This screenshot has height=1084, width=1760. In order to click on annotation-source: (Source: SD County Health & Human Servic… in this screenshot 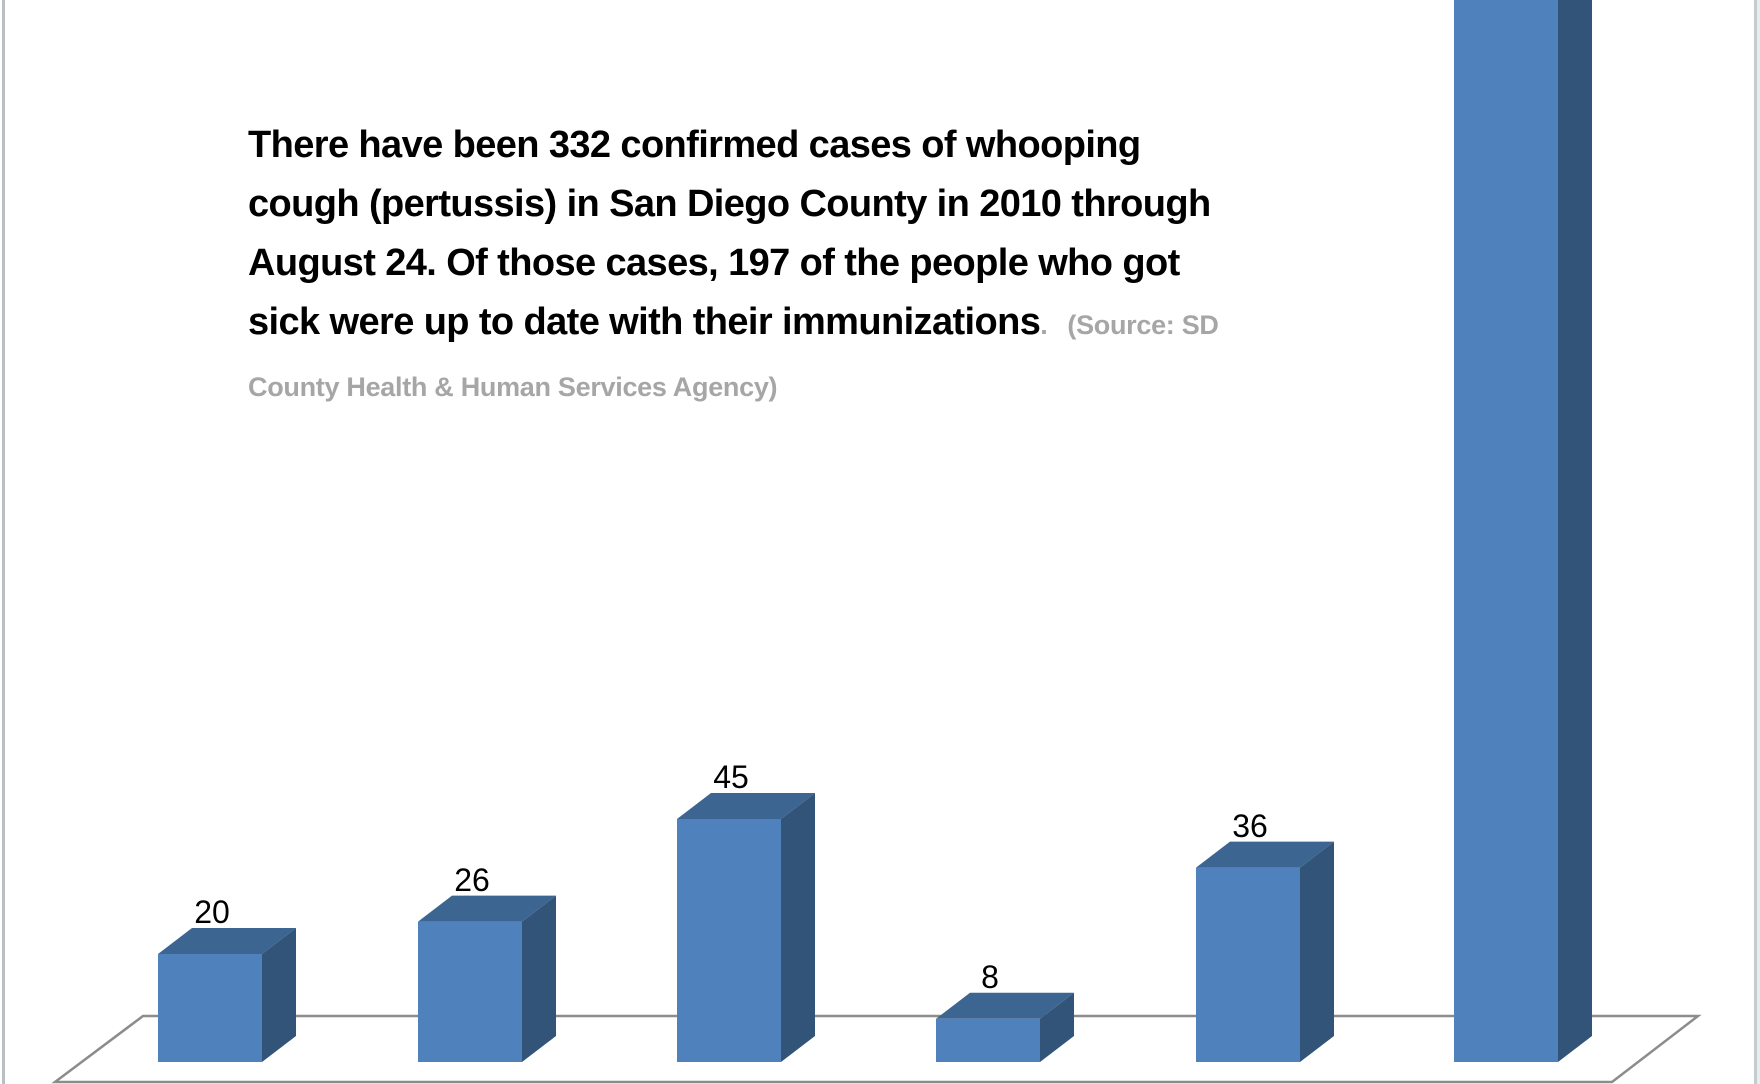, I will do `click(733, 356)`.